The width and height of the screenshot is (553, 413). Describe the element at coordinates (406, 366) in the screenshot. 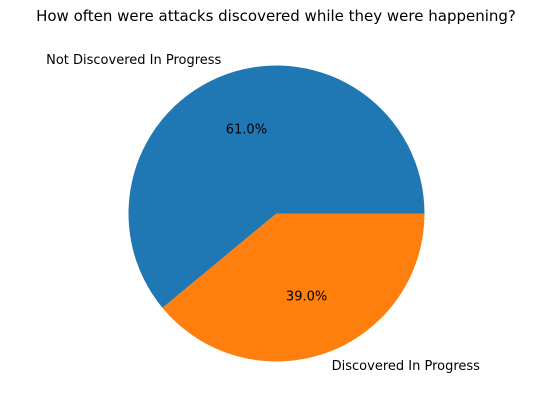

I see `slice-category-label: Discovered In Progress` at that location.